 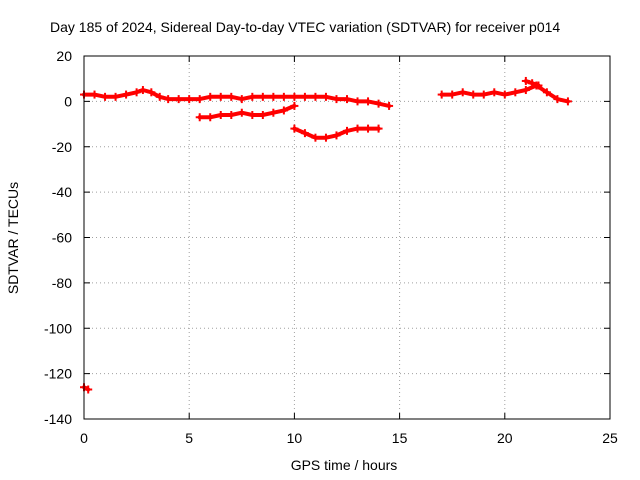 What do you see at coordinates (62, 147) in the screenshot?
I see `y-tick-label: -20` at bounding box center [62, 147].